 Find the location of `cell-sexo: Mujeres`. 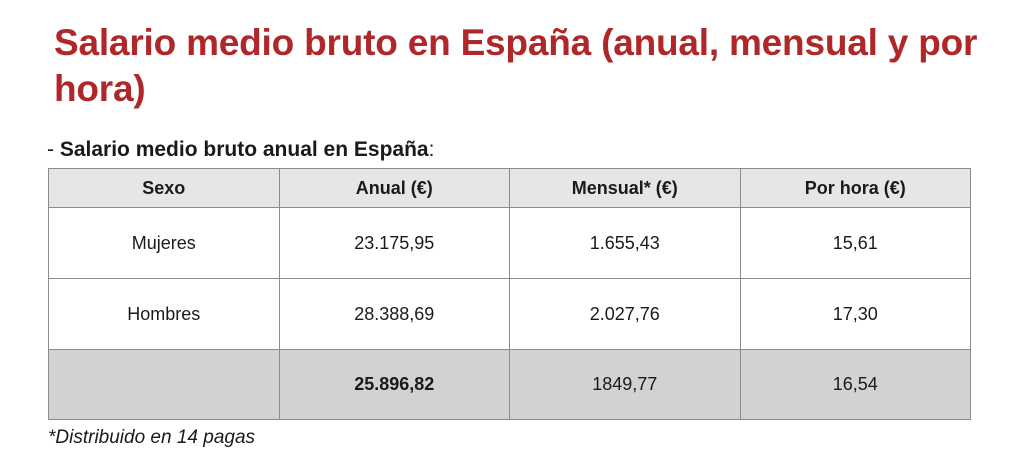

cell-sexo: Mujeres is located at coordinates (164, 243).